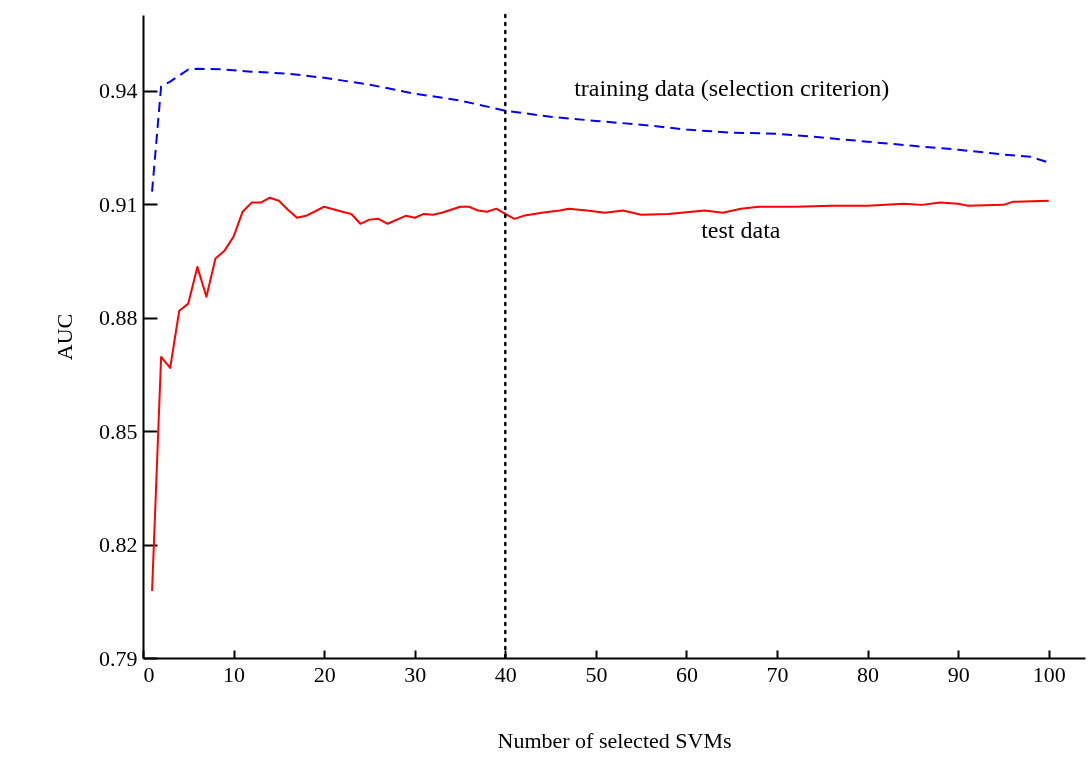  Describe the element at coordinates (958, 674) in the screenshot. I see `x-tick-label: 90` at that location.